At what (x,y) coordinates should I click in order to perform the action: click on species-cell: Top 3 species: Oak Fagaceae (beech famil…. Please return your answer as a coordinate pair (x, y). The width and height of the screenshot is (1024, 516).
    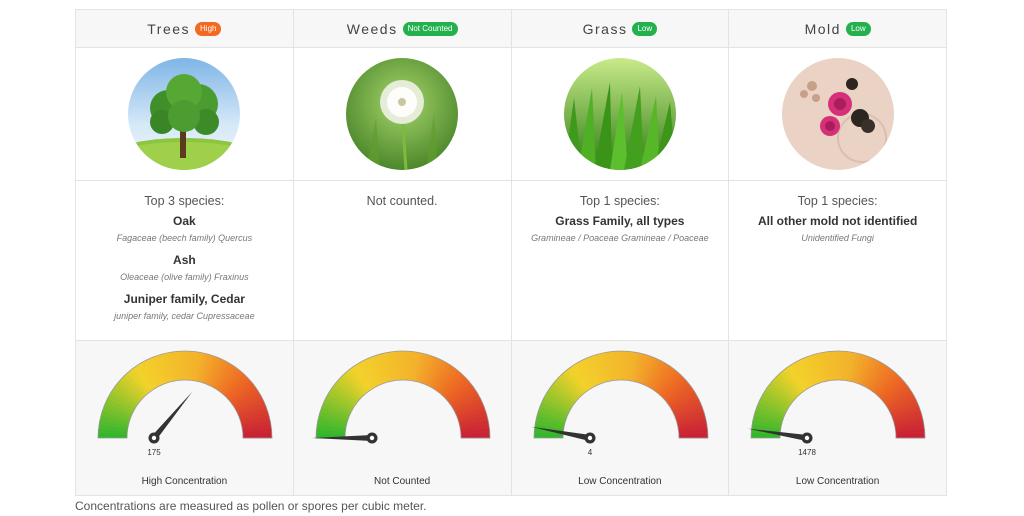
    Looking at the image, I should click on (184, 261).